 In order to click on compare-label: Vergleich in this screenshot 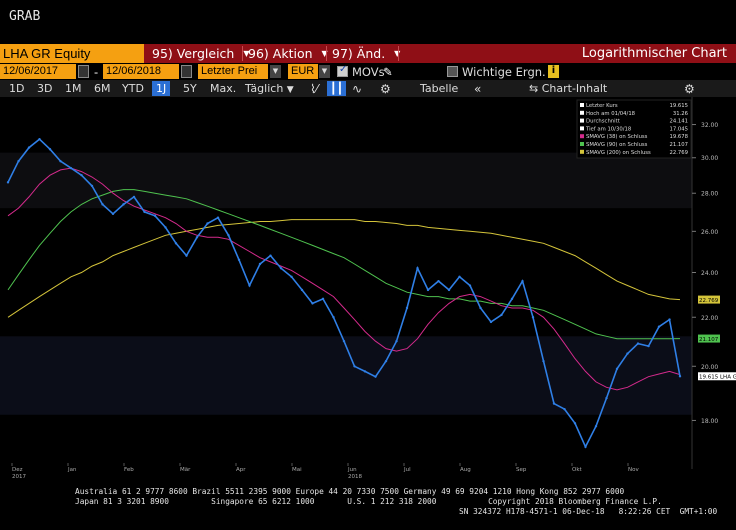, I will do `click(205, 53)`.